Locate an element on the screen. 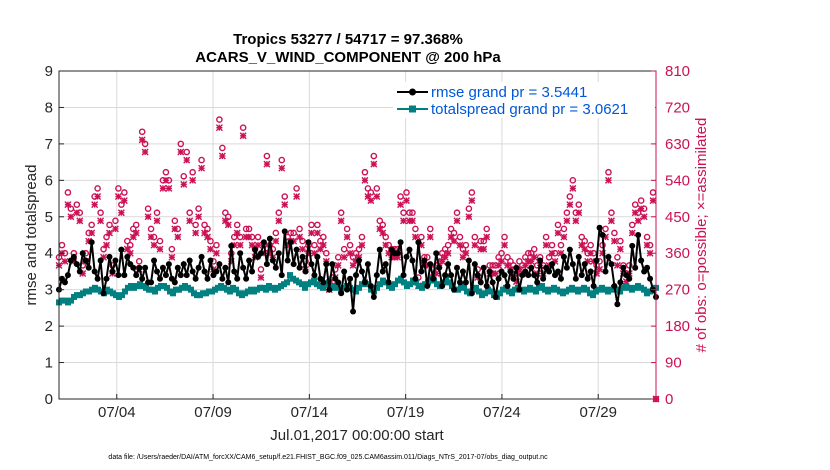  series-lines is located at coordinates (357, 269).